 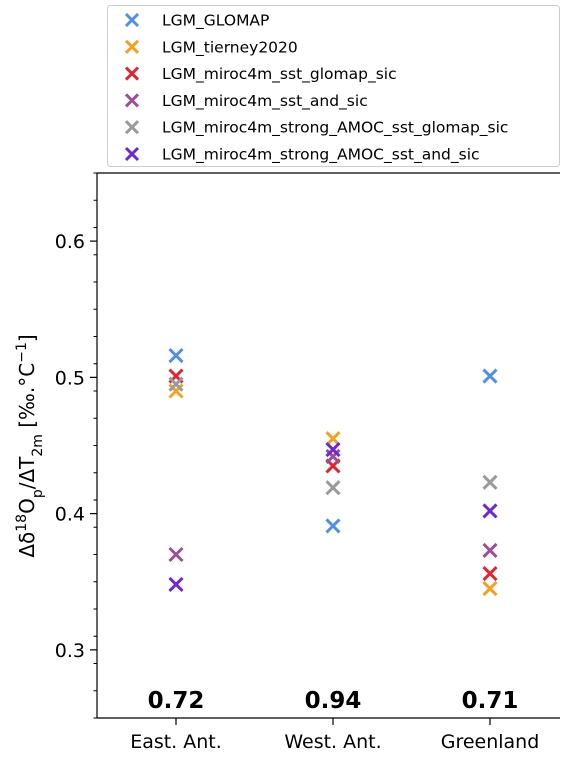 I want to click on y-tick-label-3: 0.5, so click(x=70, y=378).